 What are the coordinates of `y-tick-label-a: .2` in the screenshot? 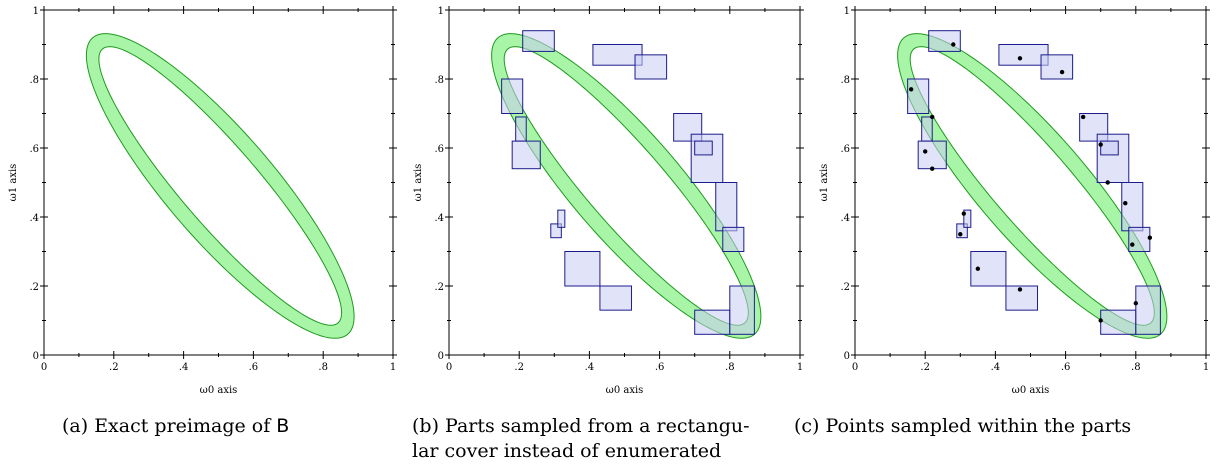 It's located at (34, 287).